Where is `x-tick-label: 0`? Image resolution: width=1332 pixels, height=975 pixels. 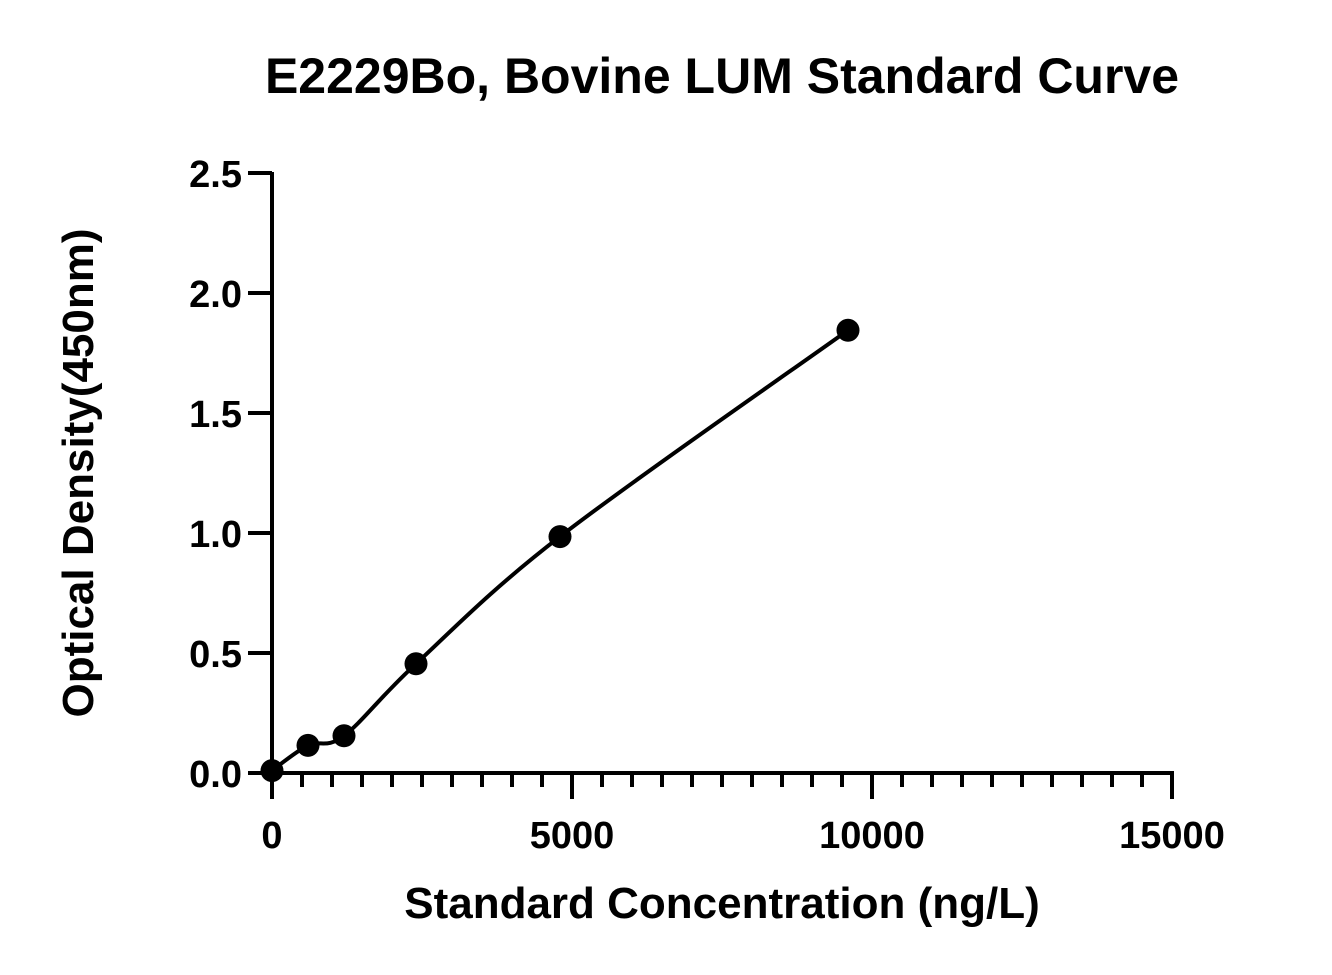 x-tick-label: 0 is located at coordinates (271, 836).